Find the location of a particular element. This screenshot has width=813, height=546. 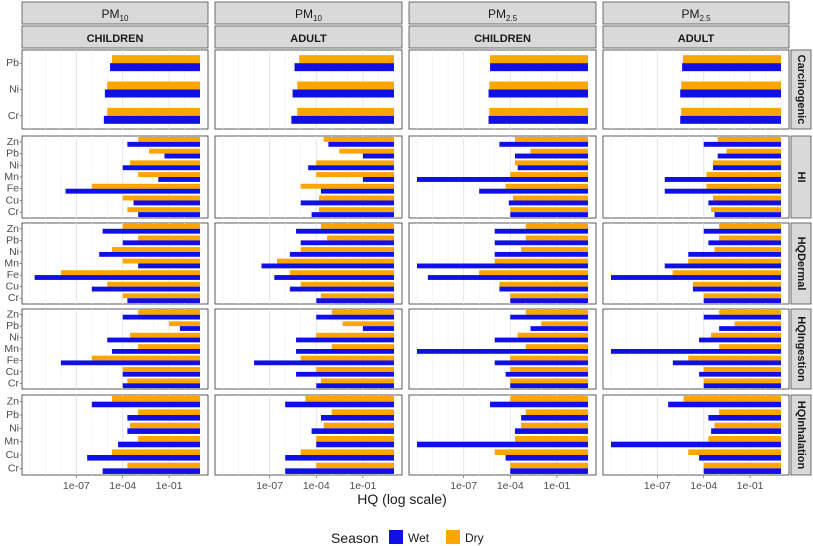

y-tick-label: Cu is located at coordinates (13, 287).